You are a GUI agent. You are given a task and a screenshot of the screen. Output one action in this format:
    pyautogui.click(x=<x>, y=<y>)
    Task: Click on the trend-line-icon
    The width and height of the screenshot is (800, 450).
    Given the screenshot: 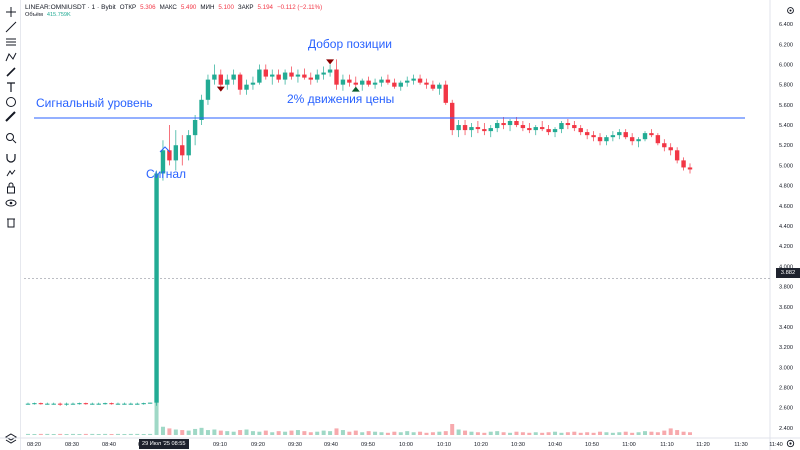 What is the action you would take?
    pyautogui.click(x=10, y=26)
    